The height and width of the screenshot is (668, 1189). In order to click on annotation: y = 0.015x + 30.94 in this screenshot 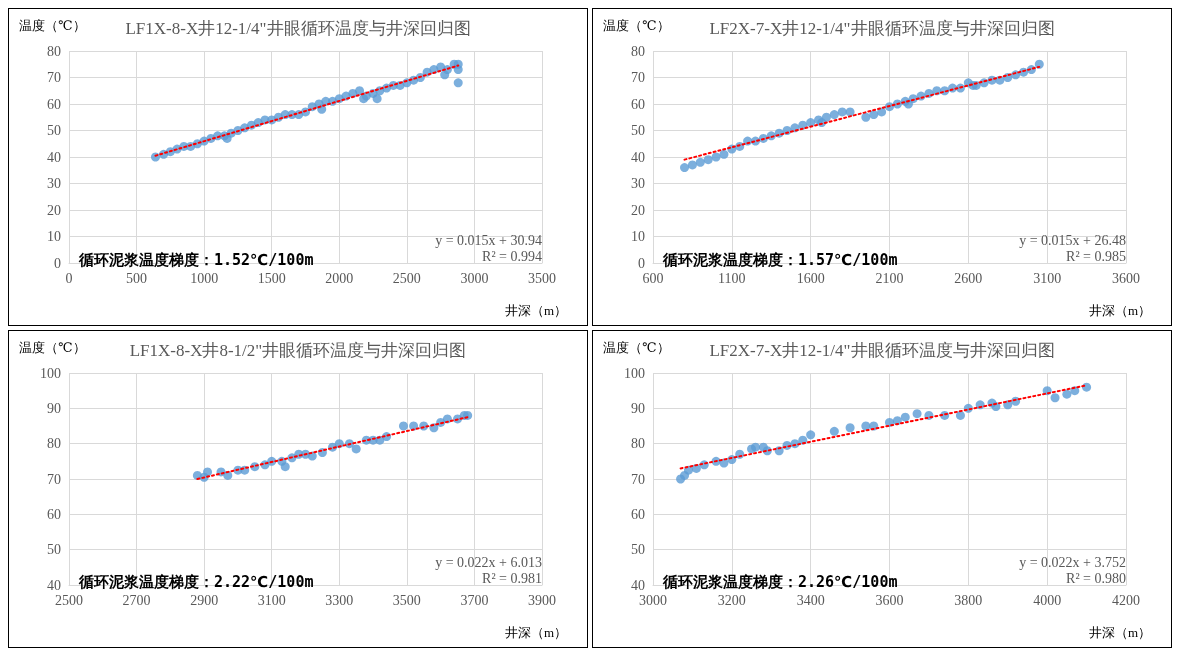, I will do `click(488, 240)`.